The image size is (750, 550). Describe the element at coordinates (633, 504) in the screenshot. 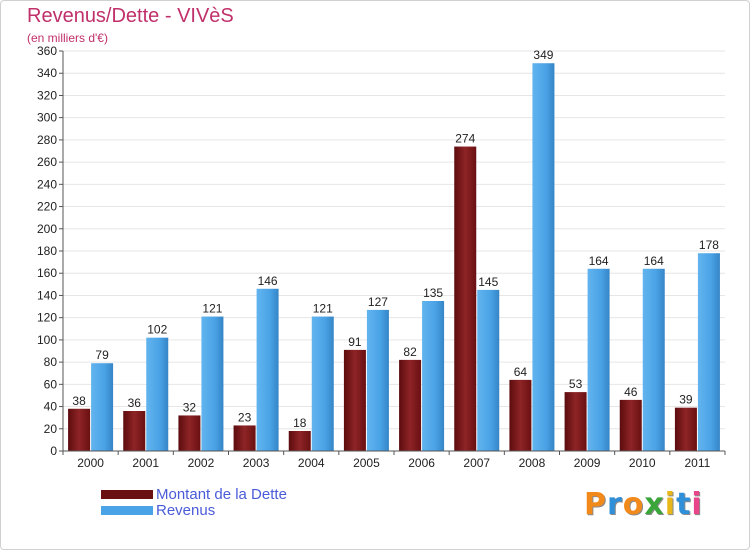

I see `logo-letter: o` at that location.